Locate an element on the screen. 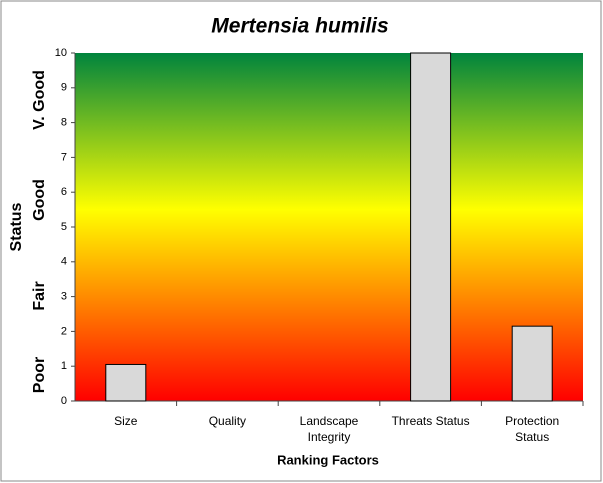 The width and height of the screenshot is (603, 483). y-tick-label: 5 is located at coordinates (64, 227).